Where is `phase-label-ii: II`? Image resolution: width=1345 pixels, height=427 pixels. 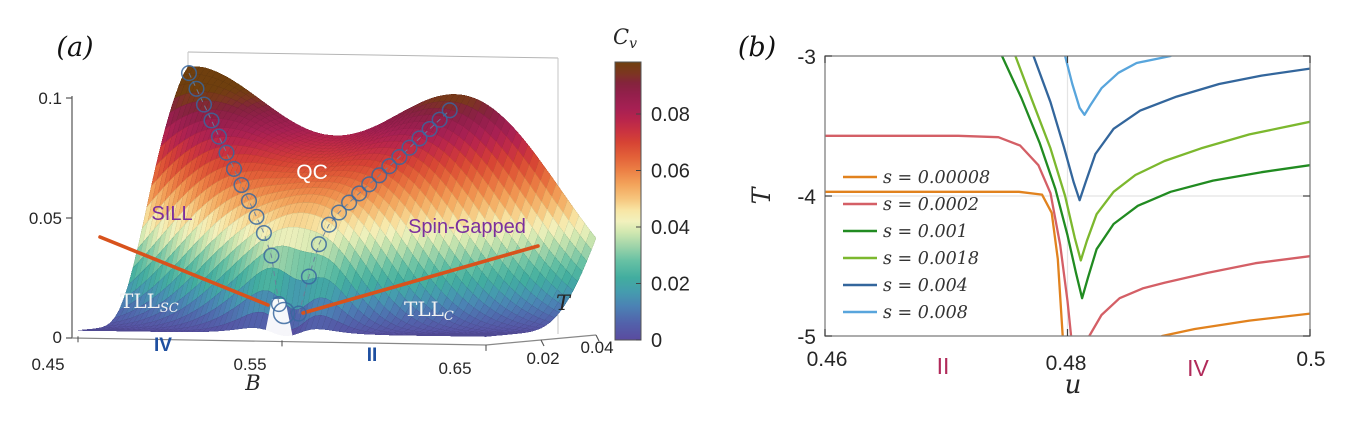 phase-label-ii: II is located at coordinates (372, 355).